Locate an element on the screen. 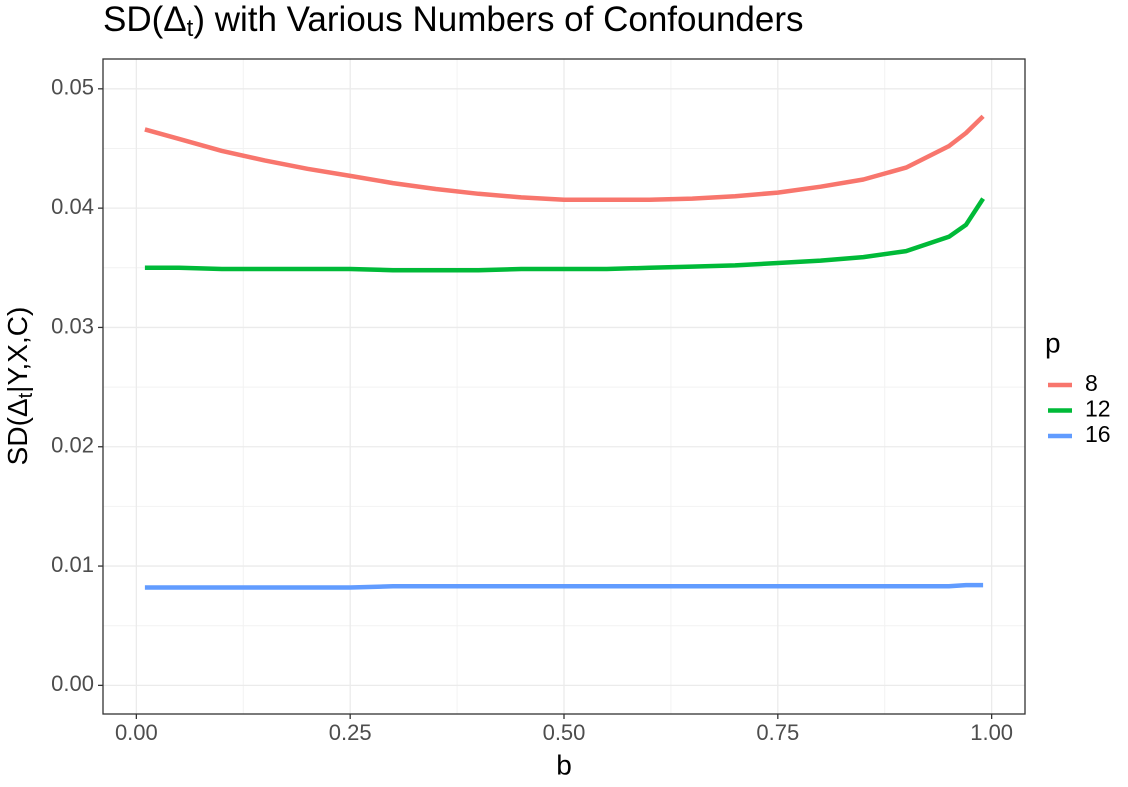 This screenshot has height=787, width=1128. y-axis-title: SD(Δt|Y,X,C) is located at coordinates (19, 386).